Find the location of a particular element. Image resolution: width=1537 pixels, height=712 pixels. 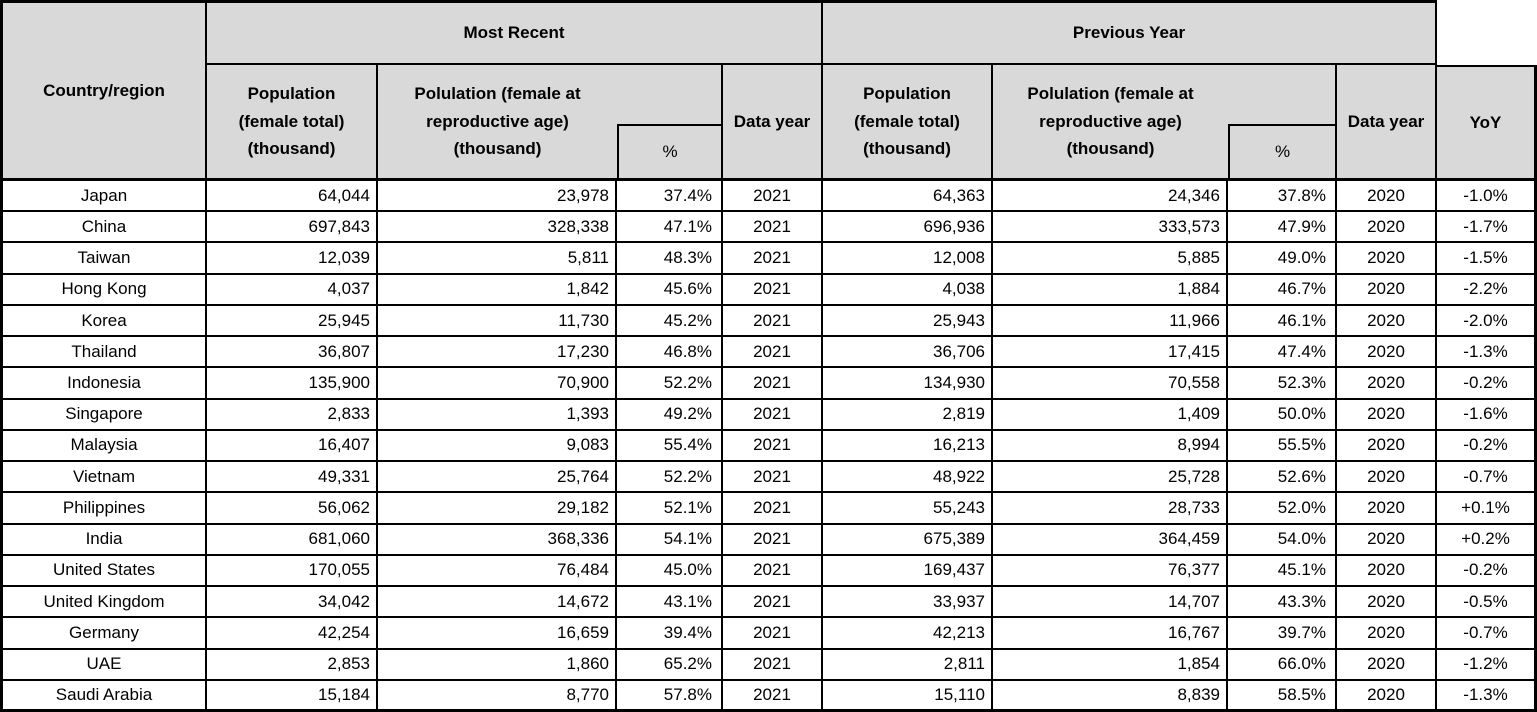

previous-population-reproductive-cell: 17,415 is located at coordinates (1110, 353).